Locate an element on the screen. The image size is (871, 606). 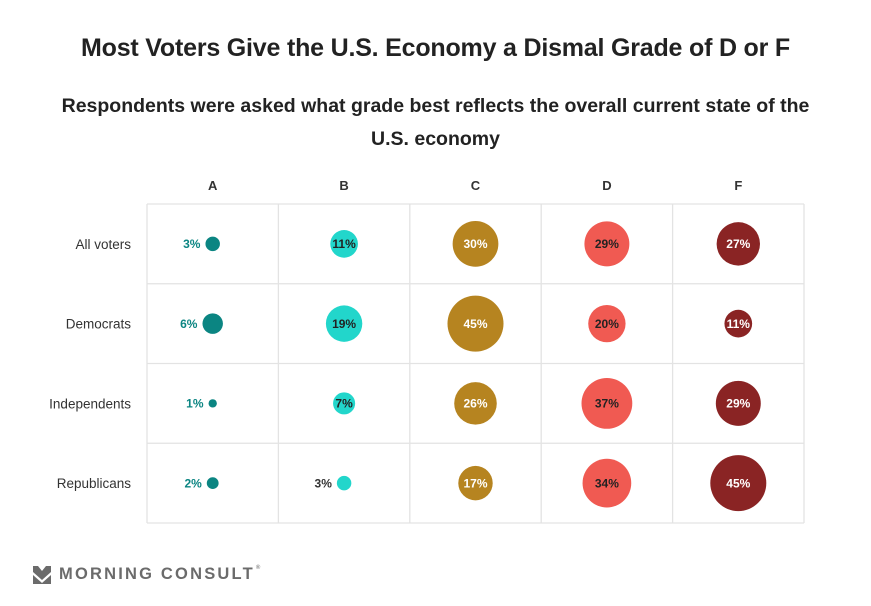
row-label-democrats: Democrats is located at coordinates (99, 324).